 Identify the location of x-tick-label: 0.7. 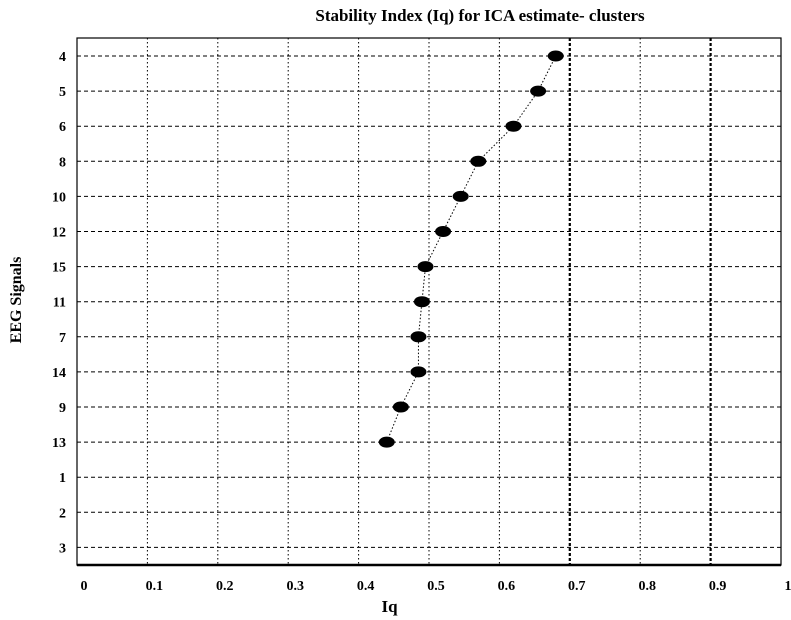
(577, 586).